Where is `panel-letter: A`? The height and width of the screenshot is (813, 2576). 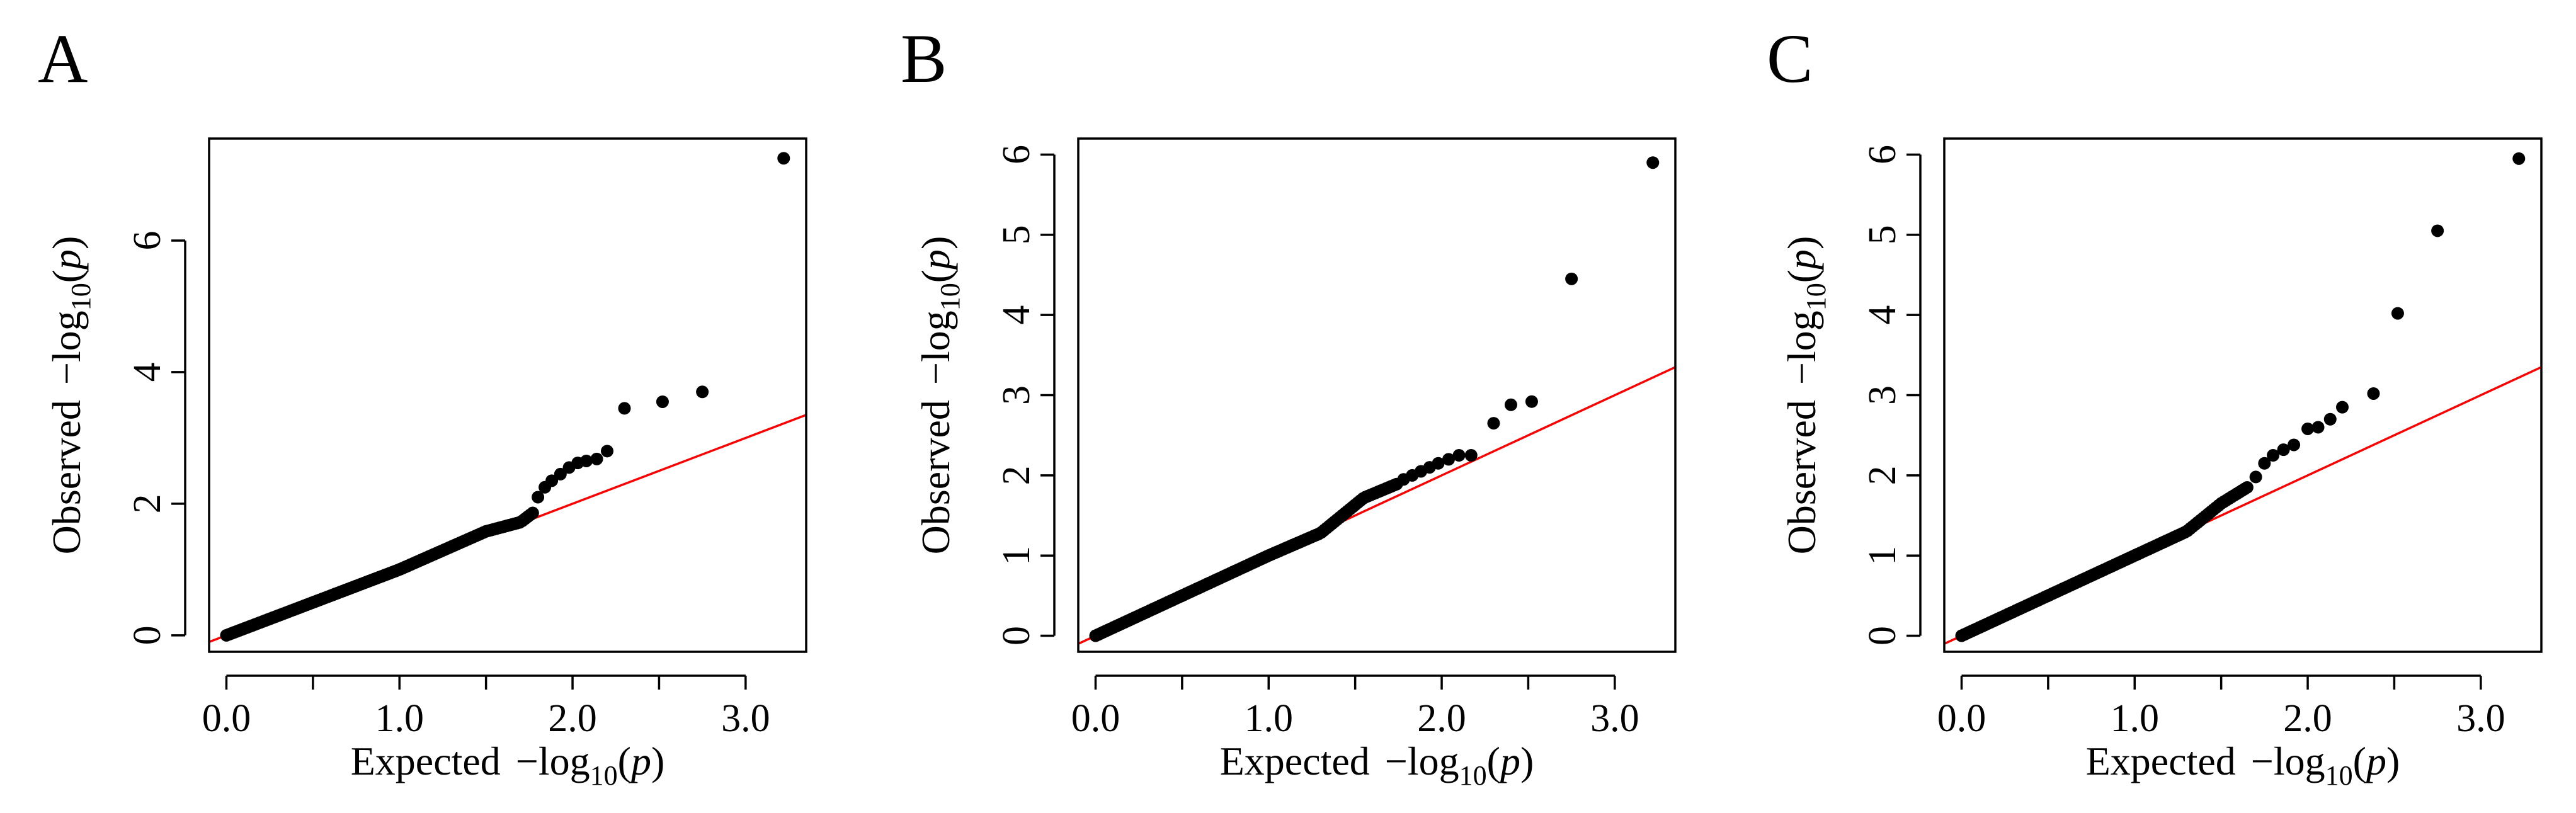 panel-letter: A is located at coordinates (63, 58).